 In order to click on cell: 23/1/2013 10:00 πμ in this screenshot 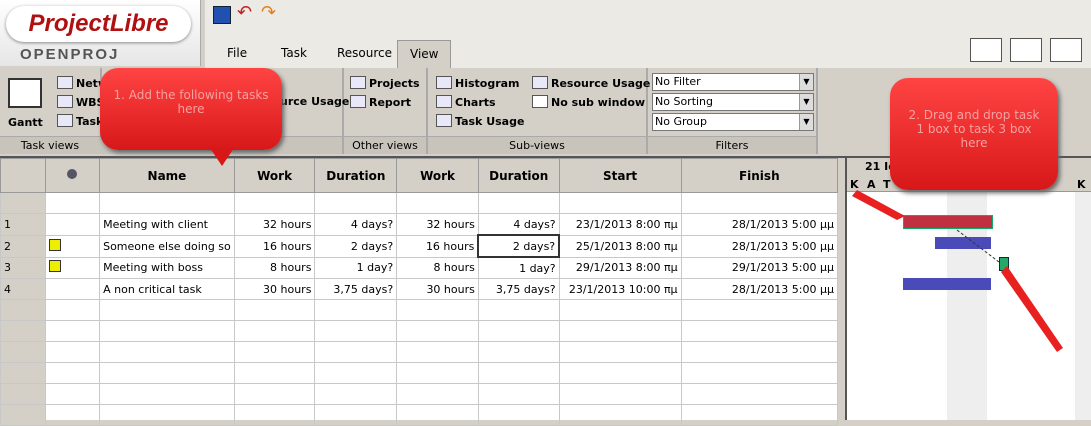, I will do `click(620, 289)`.